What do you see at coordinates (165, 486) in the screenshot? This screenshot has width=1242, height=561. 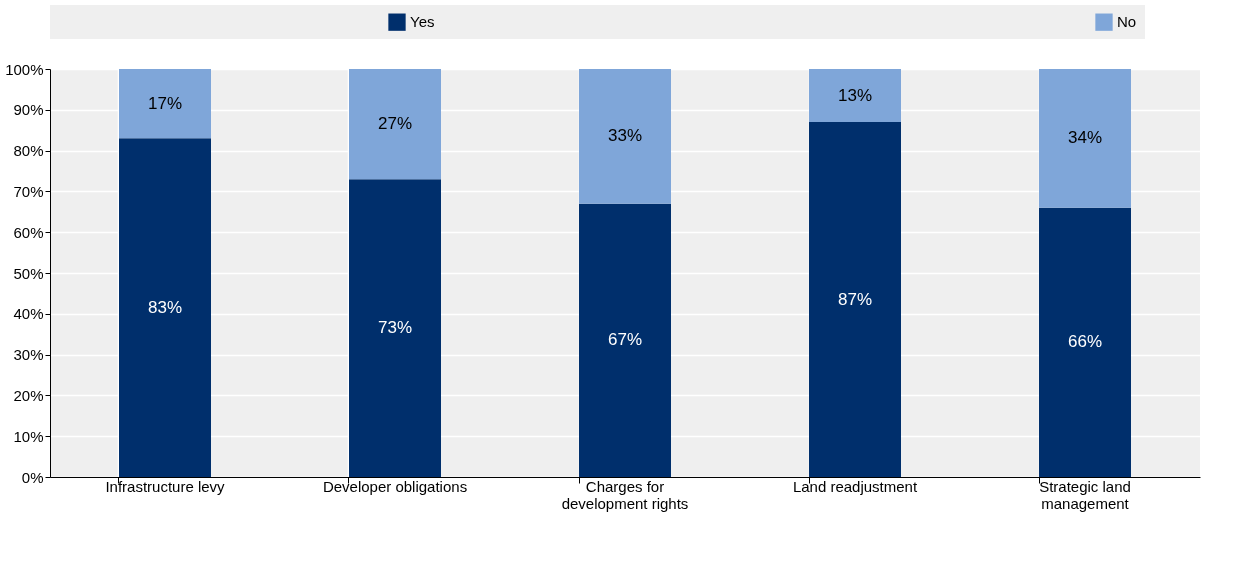 I see `x-tick-label: Infrastructure levy` at bounding box center [165, 486].